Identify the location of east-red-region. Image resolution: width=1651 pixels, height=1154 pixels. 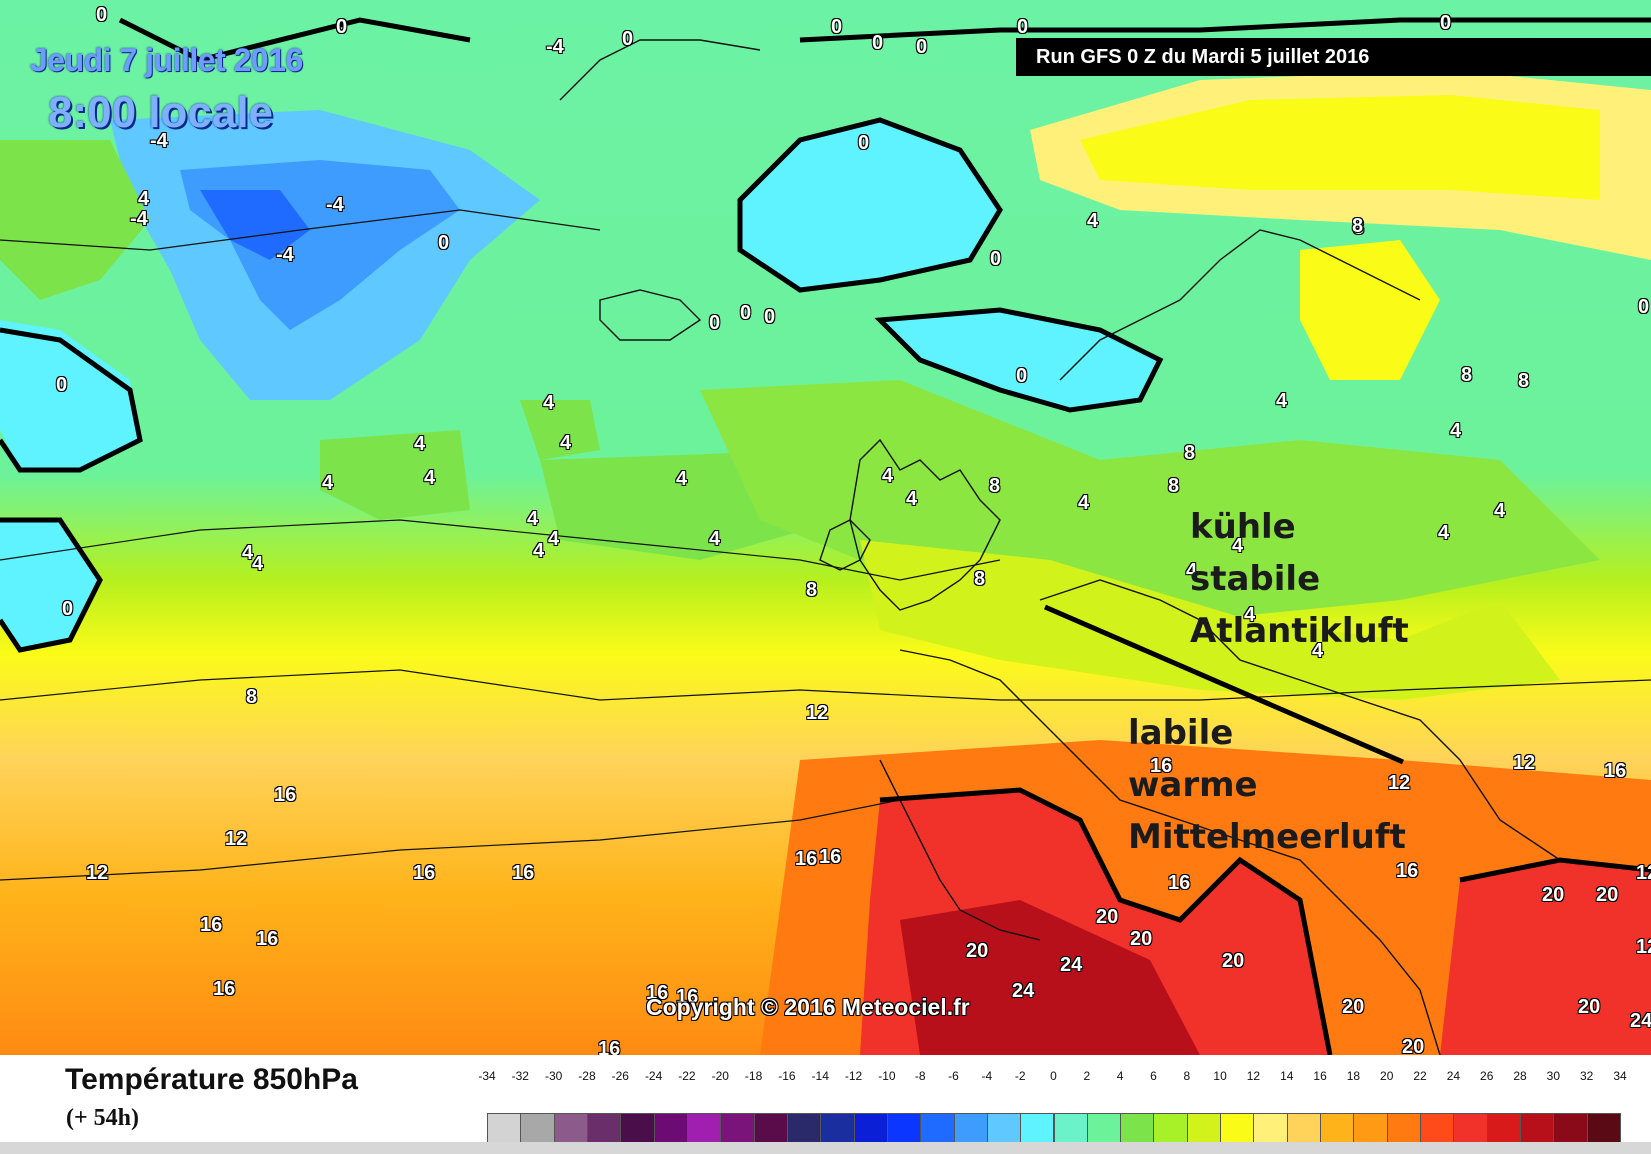
(1545, 957).